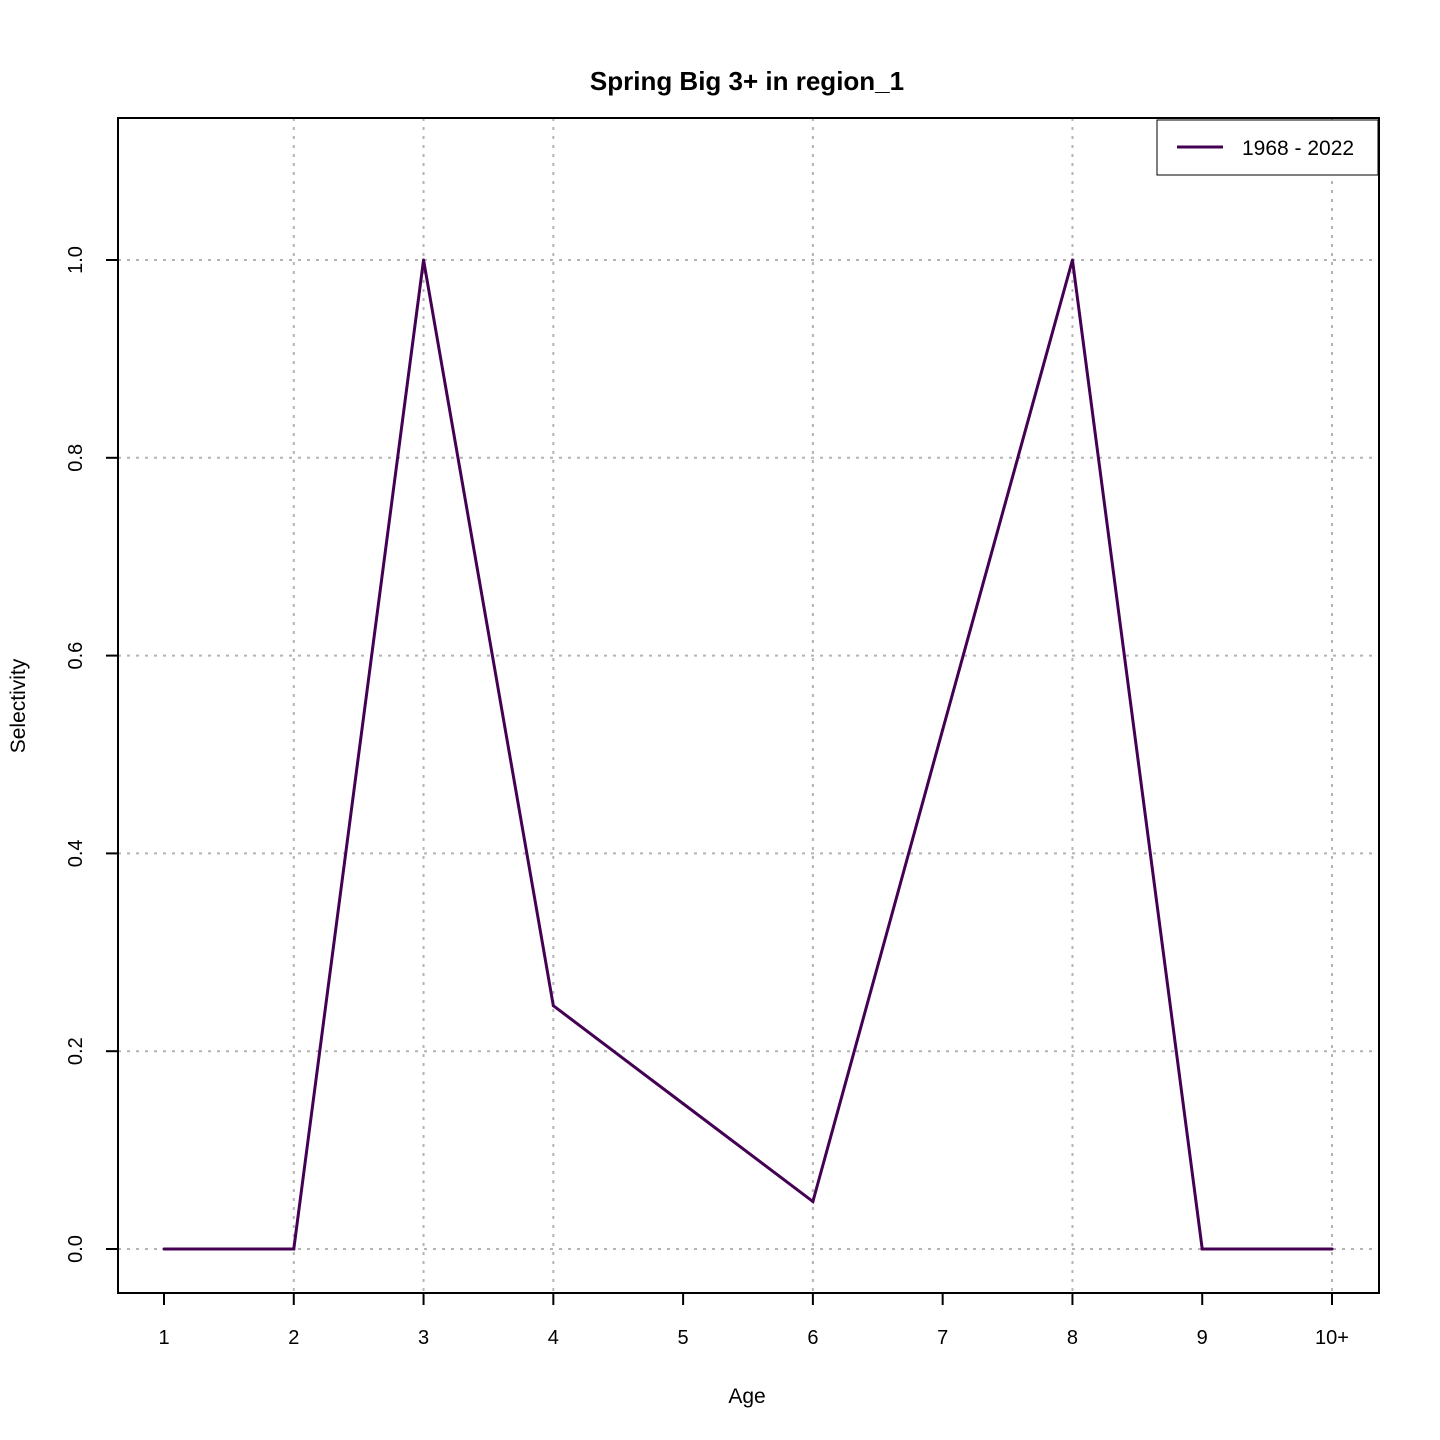 The height and width of the screenshot is (1440, 1440). I want to click on x-tick-label: 4, so click(553, 1338).